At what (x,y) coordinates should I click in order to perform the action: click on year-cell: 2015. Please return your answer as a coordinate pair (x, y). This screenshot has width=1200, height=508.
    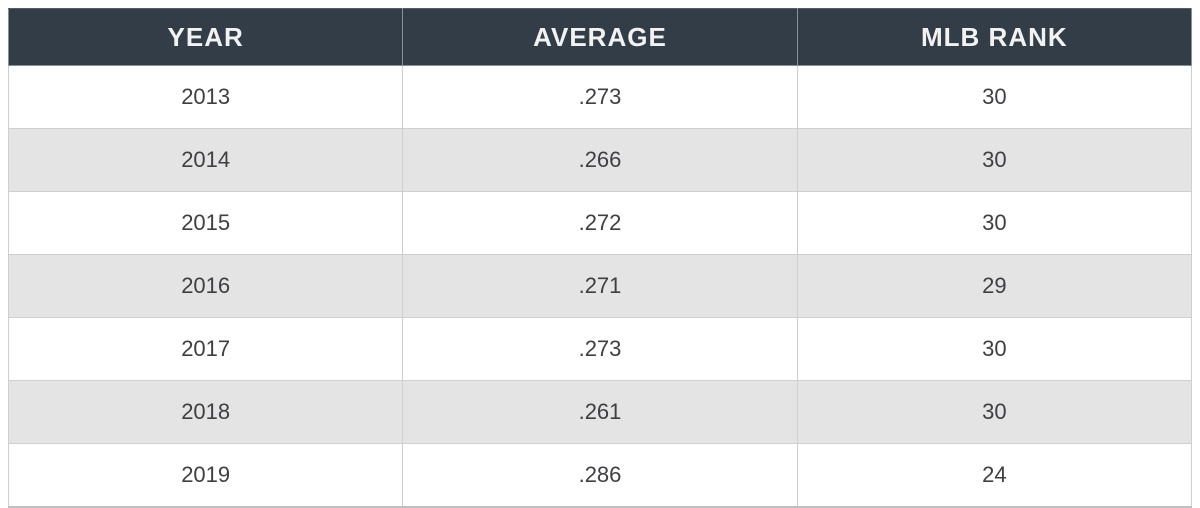
    Looking at the image, I should click on (205, 223).